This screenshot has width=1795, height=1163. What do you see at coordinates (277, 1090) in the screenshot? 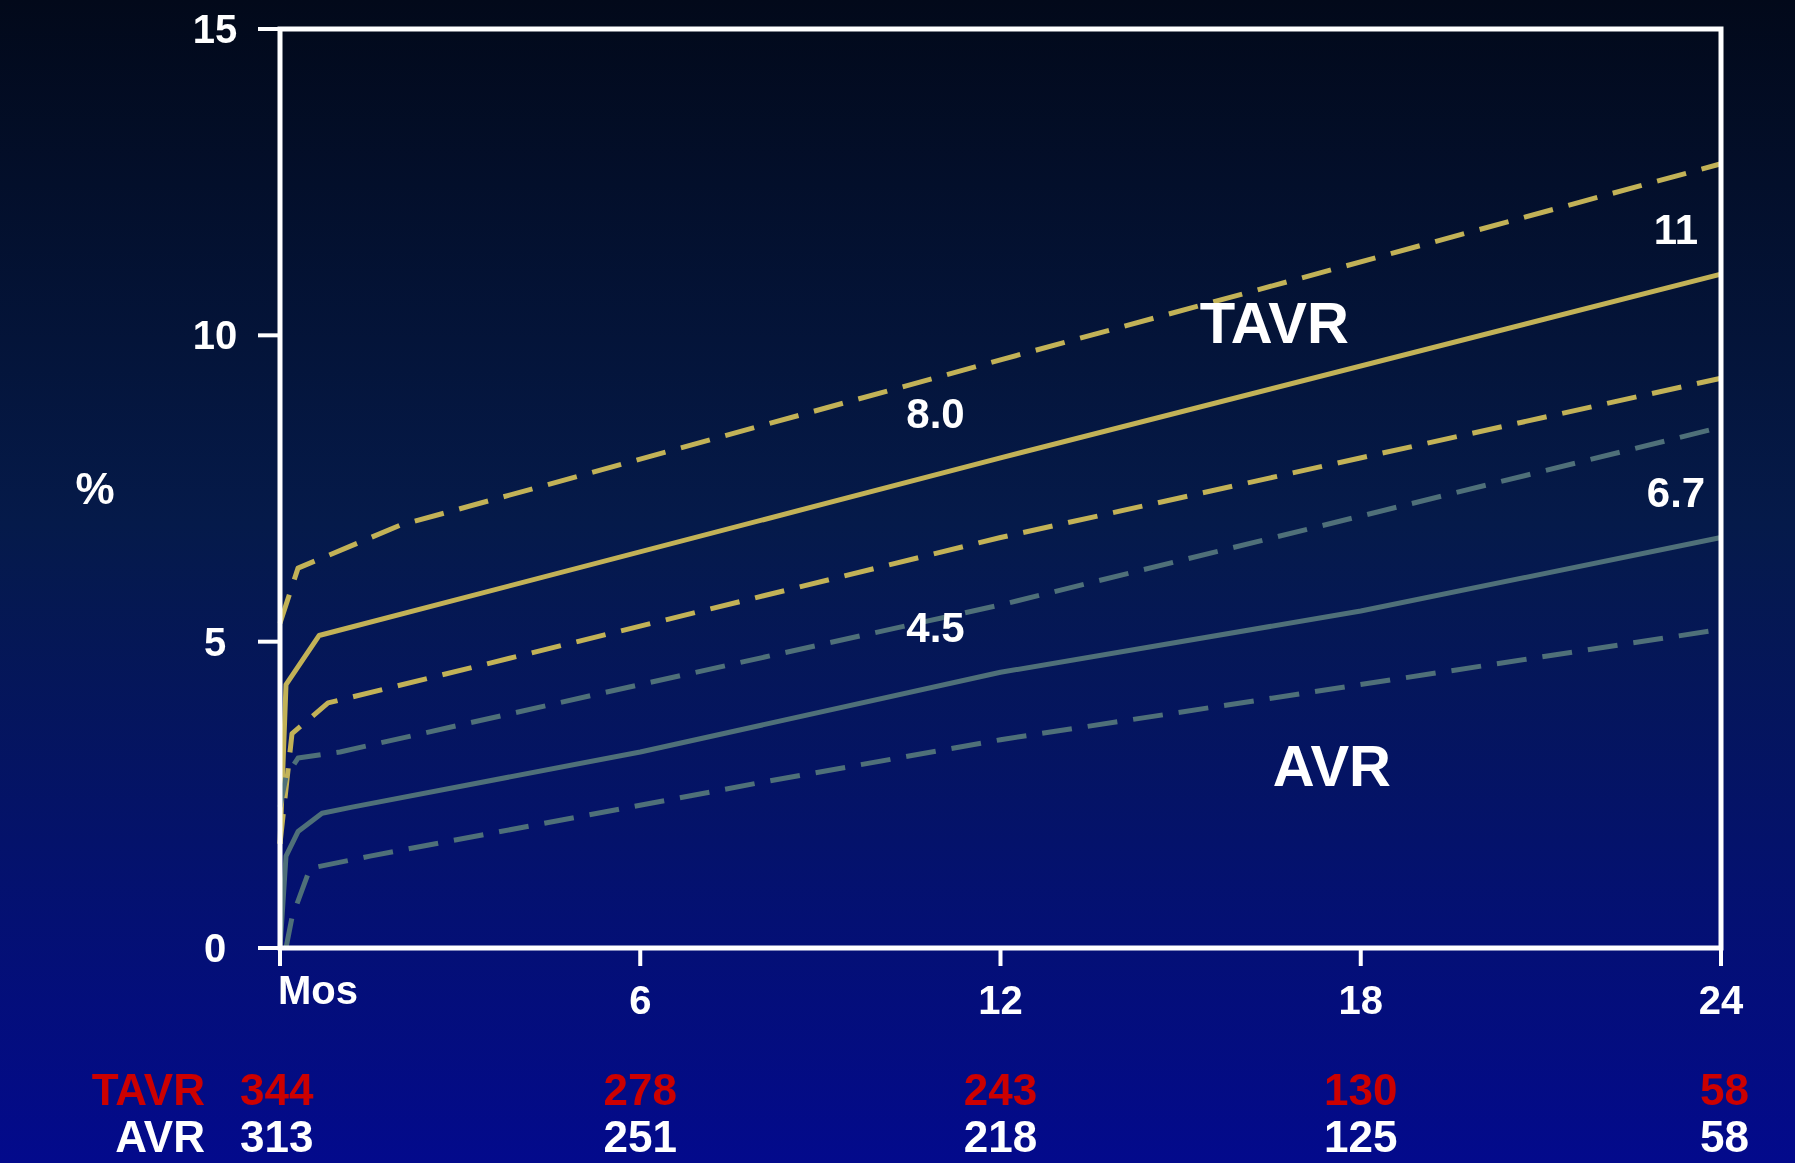
I see `text: 344` at bounding box center [277, 1090].